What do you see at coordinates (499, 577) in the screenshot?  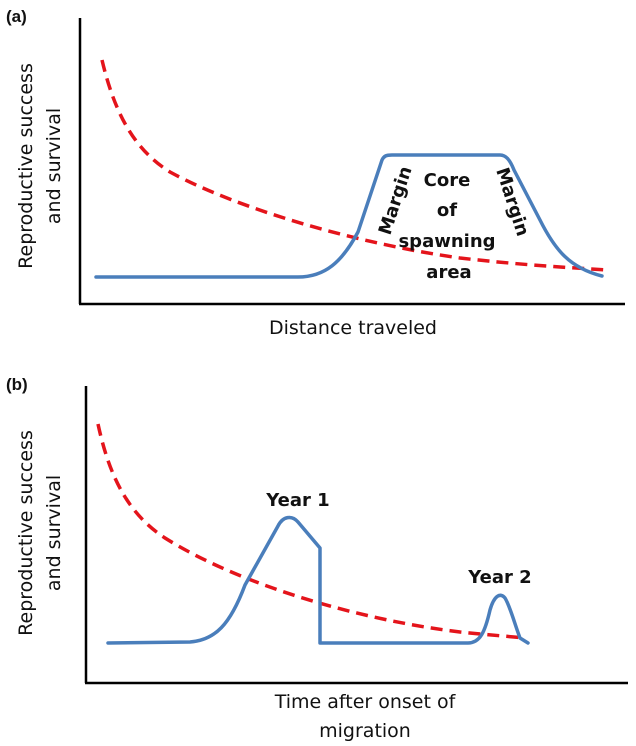 I see `panel-b-peak2-label: Year 2` at bounding box center [499, 577].